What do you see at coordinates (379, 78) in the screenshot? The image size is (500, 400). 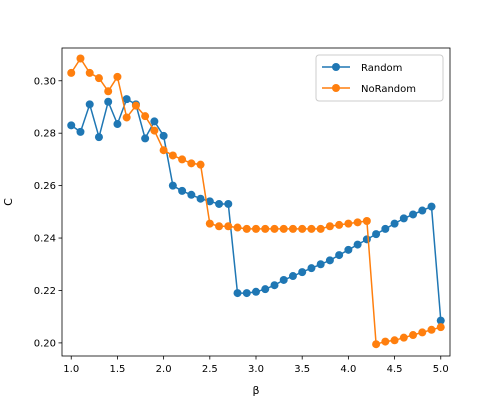 I see `legend: Random NoRandom` at bounding box center [379, 78].